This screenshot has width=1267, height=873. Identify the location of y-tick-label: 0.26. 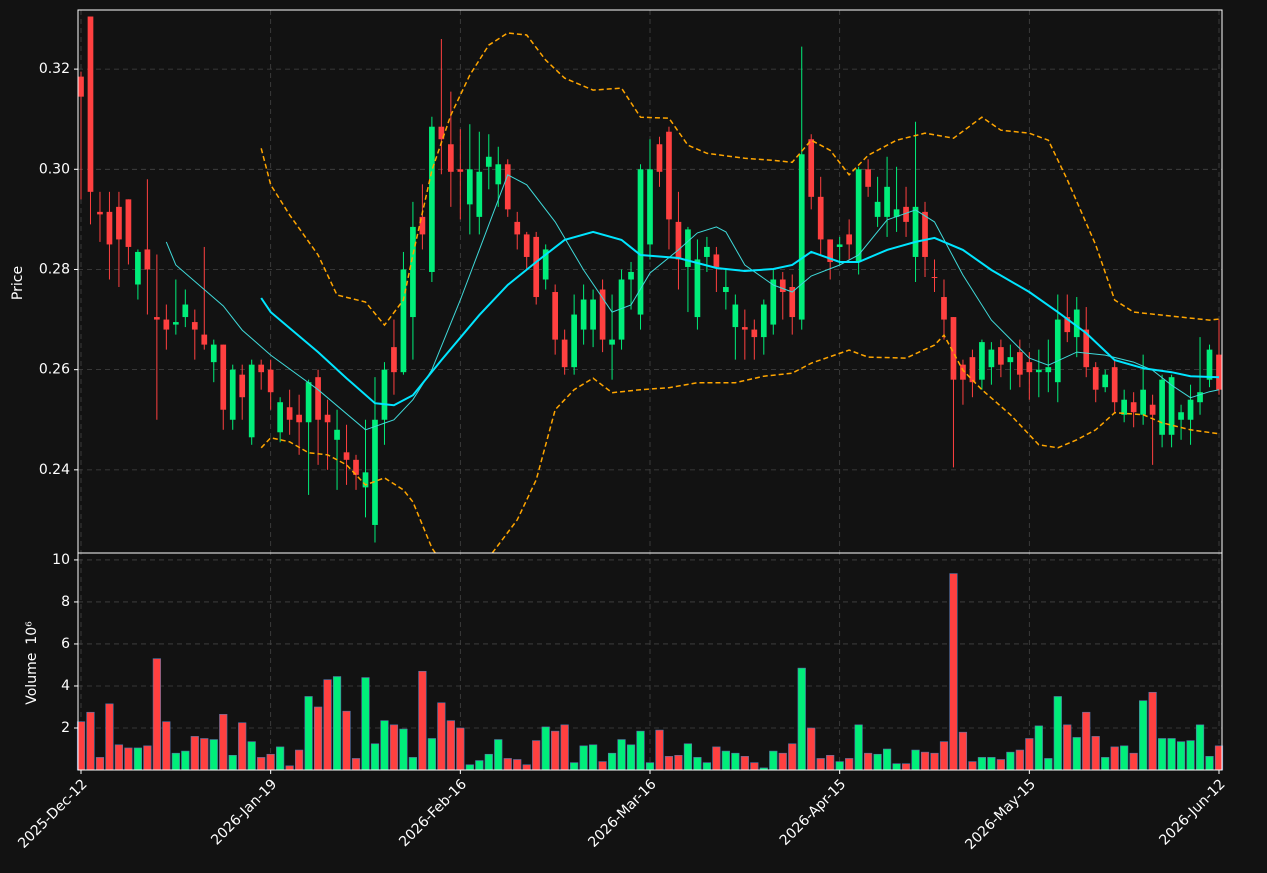
(54, 370).